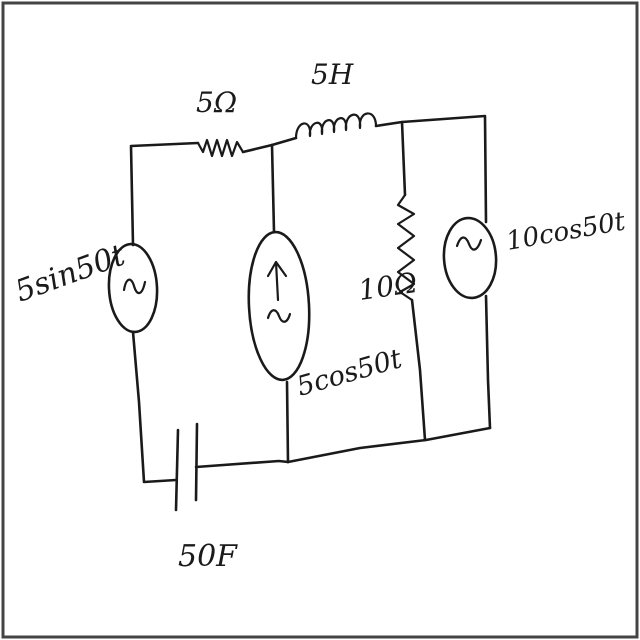  Describe the element at coordinates (349, 373) in the screenshot. I see `label-source-middle: 5cos50t` at that location.